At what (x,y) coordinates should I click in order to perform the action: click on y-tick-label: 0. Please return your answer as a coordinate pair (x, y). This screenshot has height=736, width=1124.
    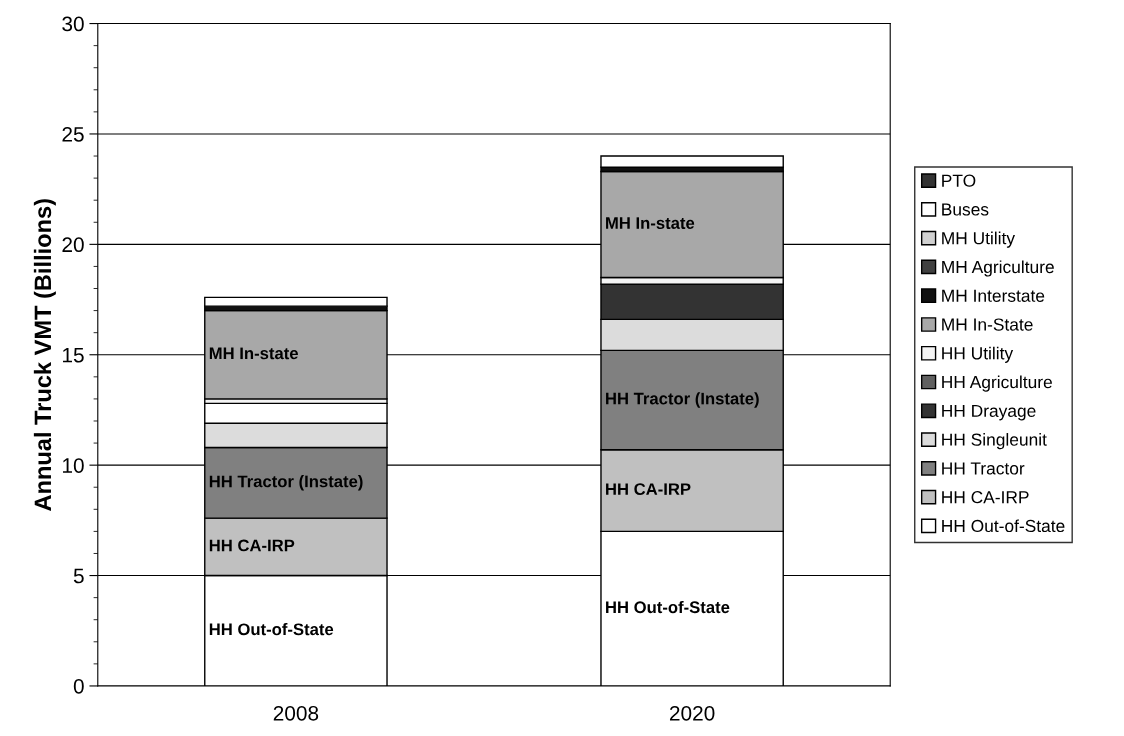
    Looking at the image, I should click on (78, 686).